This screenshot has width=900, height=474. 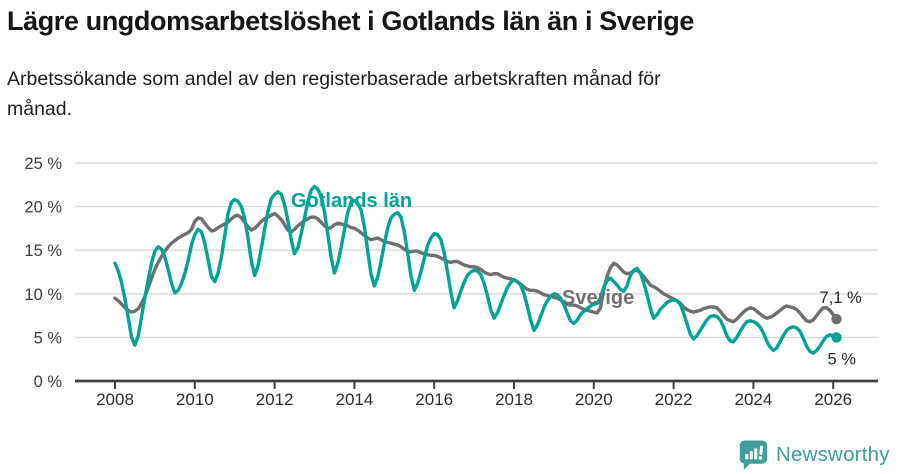 I want to click on end-dot-sverige, so click(x=836, y=319).